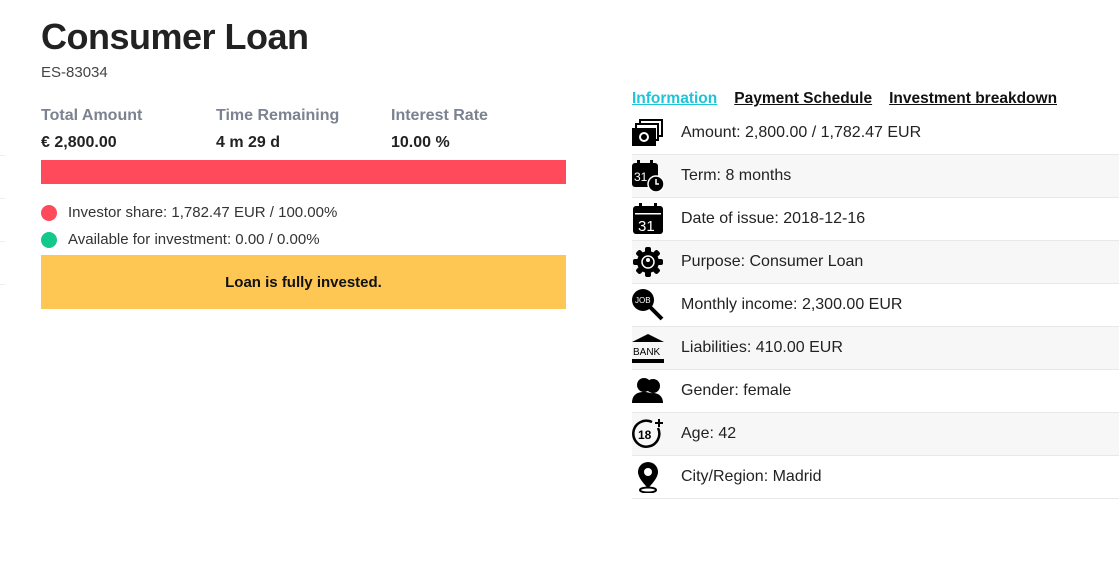 The height and width of the screenshot is (567, 1119). I want to click on location-pin-icon, so click(648, 477).